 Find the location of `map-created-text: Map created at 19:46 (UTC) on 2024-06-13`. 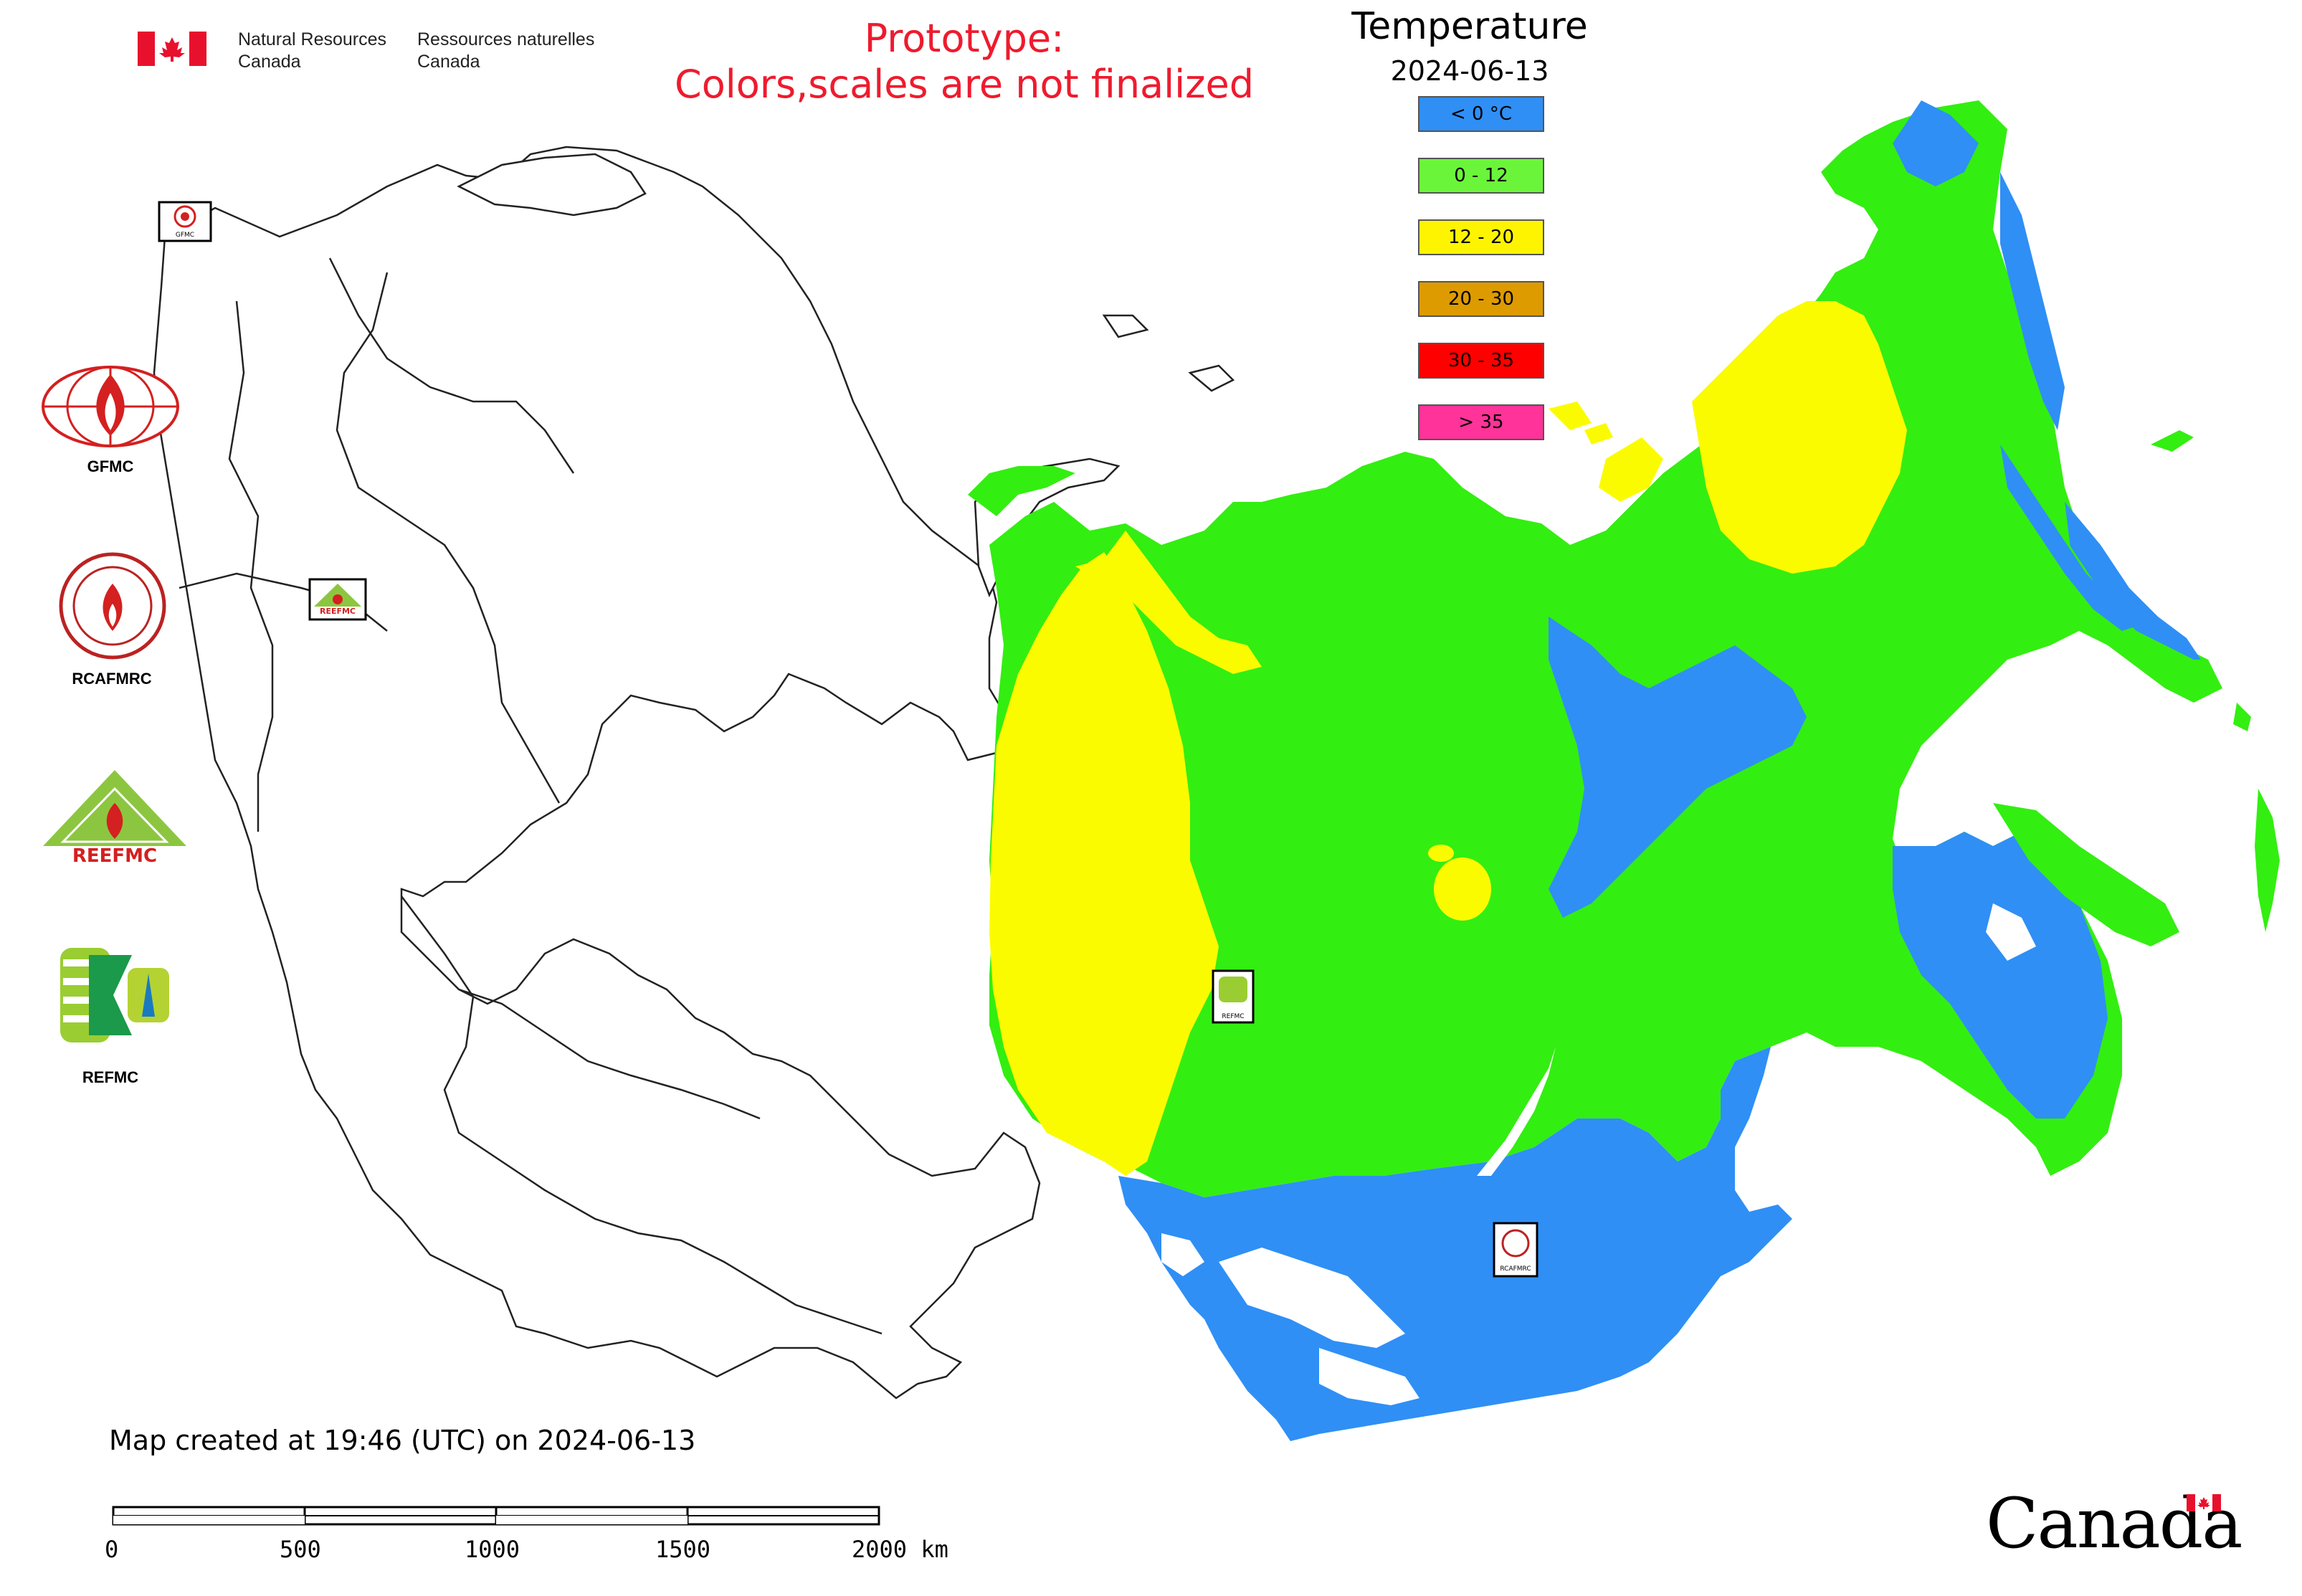

map-created-text: Map created at 19:46 (UTC) on 2024-06-13 is located at coordinates (402, 1440).